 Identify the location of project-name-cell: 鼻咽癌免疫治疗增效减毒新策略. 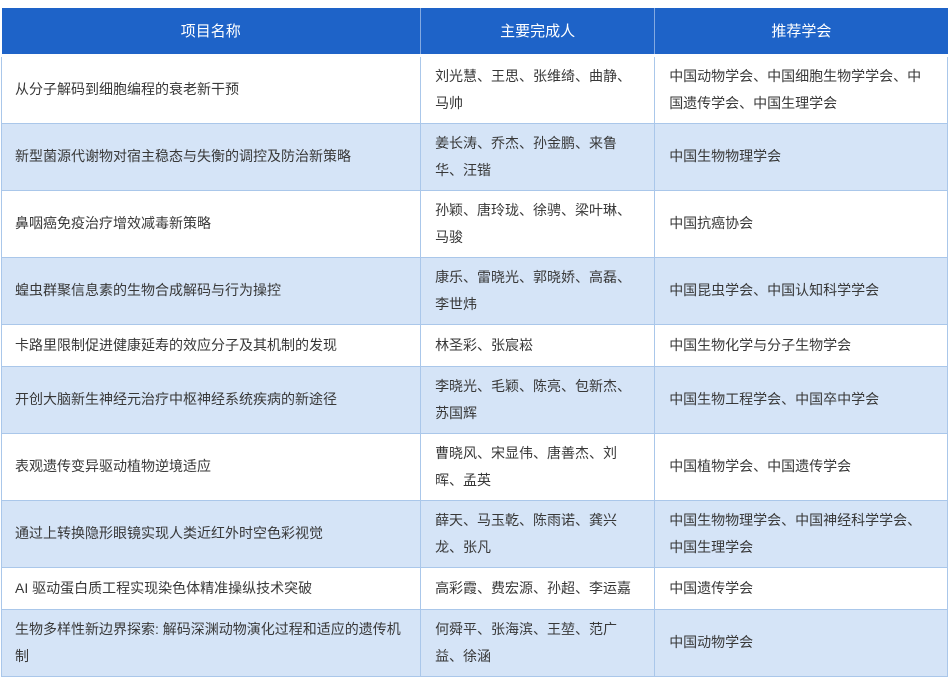
(211, 223).